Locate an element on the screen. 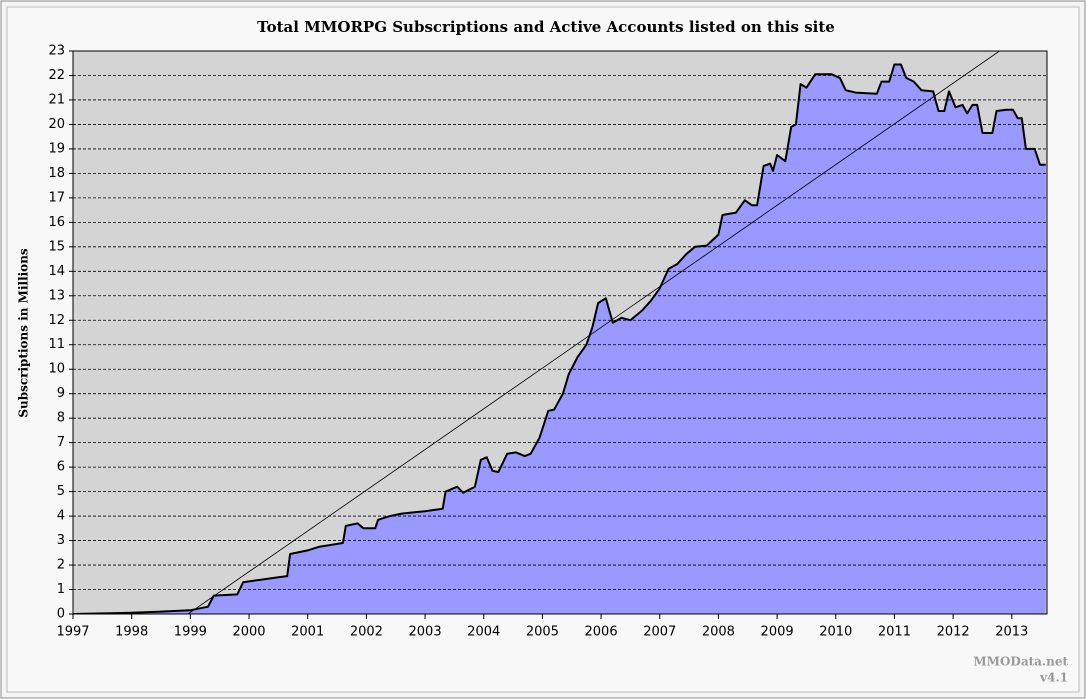  x-tick-label: 2008 is located at coordinates (718, 632).